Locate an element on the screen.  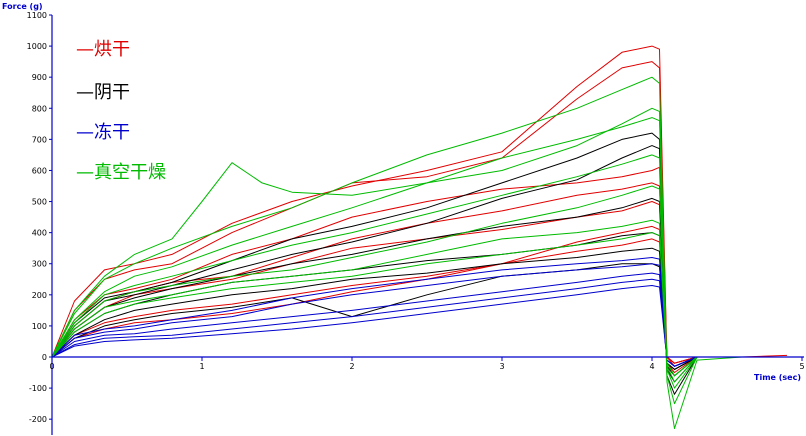
y-tick-label: -100 is located at coordinates (38, 388).